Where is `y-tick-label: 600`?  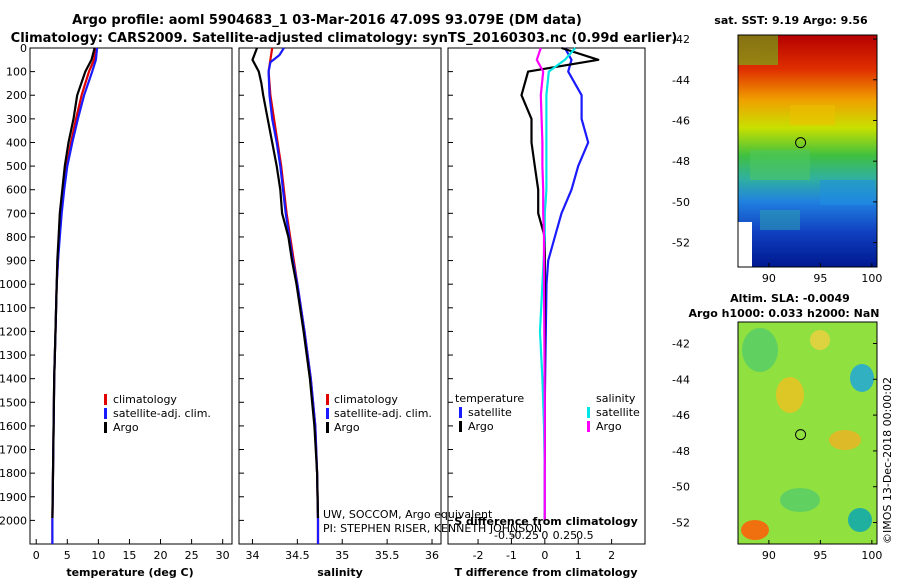
y-tick-label: 600 is located at coordinates (16, 190).